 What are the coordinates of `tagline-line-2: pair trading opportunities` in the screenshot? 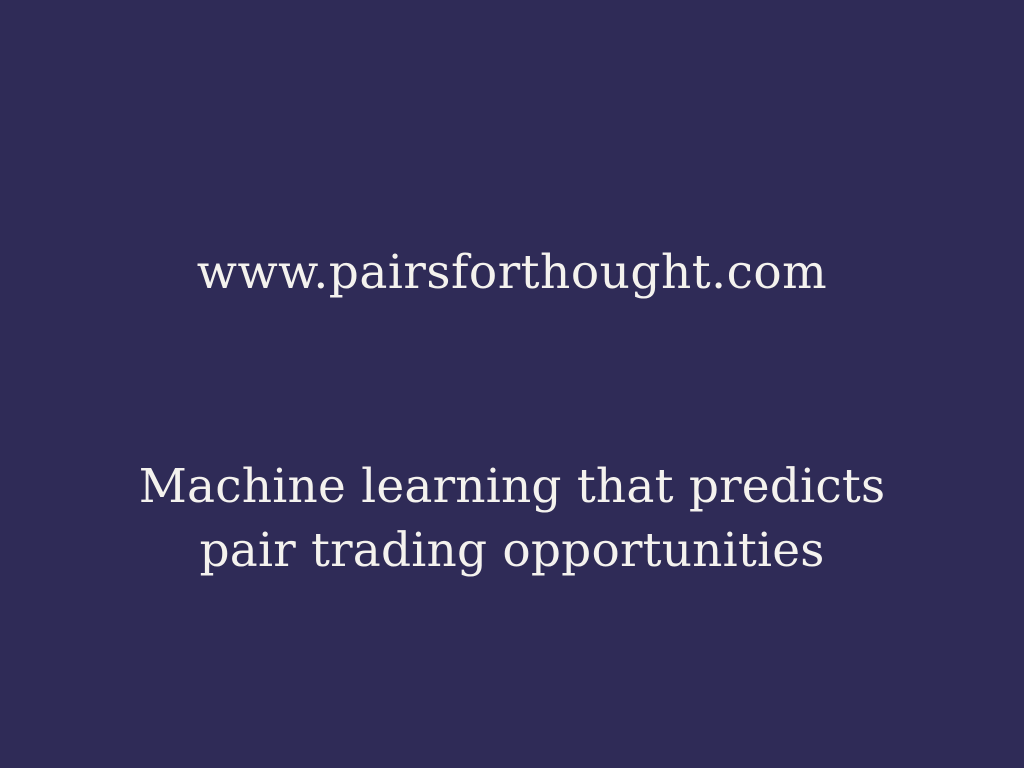 It's located at (512, 550).